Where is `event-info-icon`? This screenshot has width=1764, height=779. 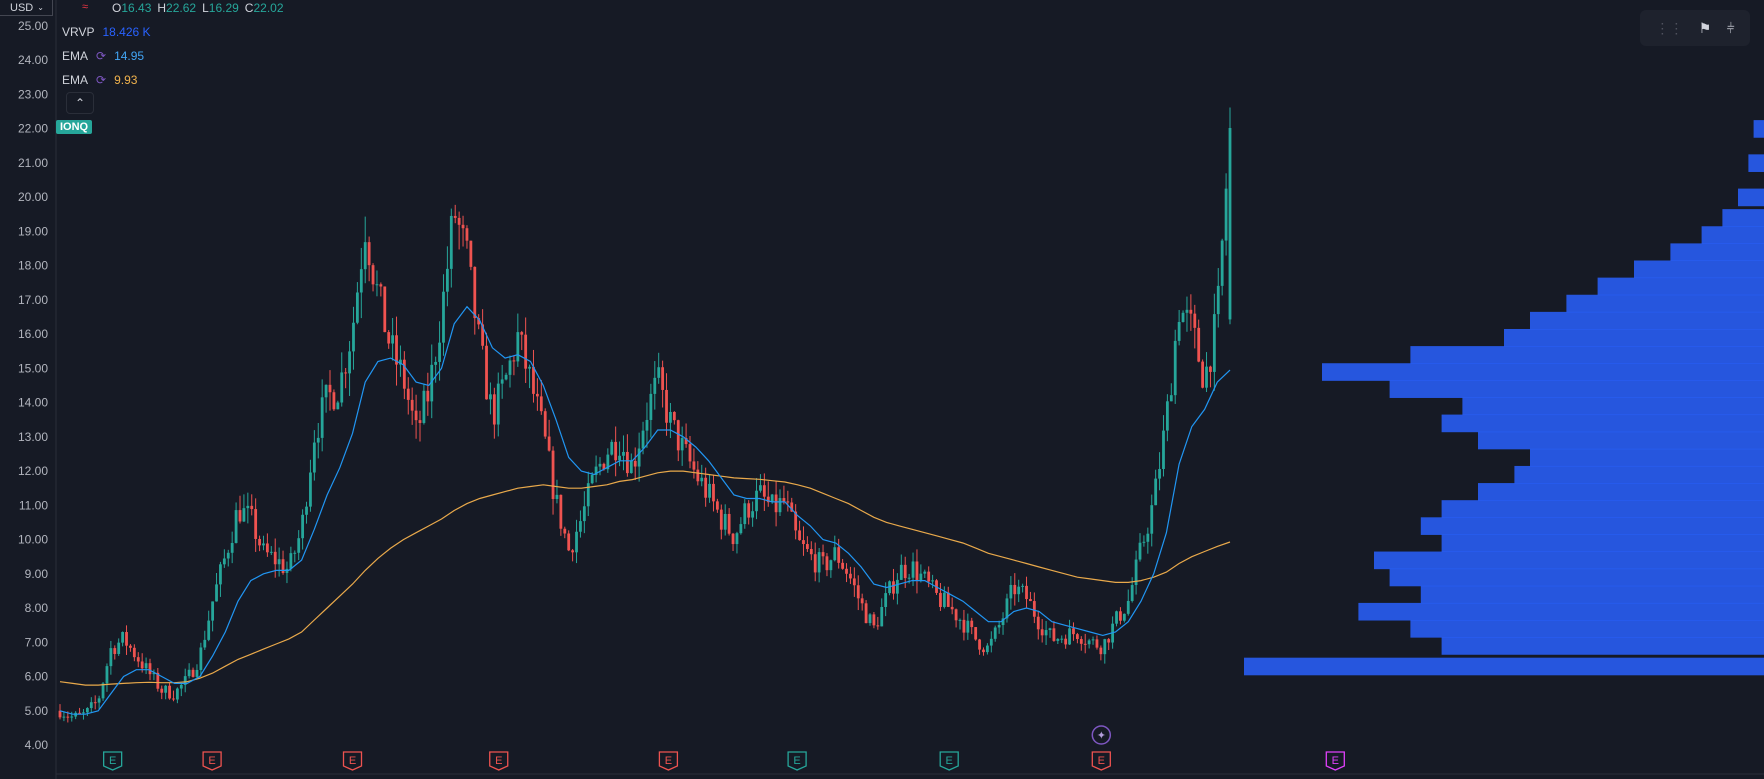
event-info-icon is located at coordinates (1101, 735).